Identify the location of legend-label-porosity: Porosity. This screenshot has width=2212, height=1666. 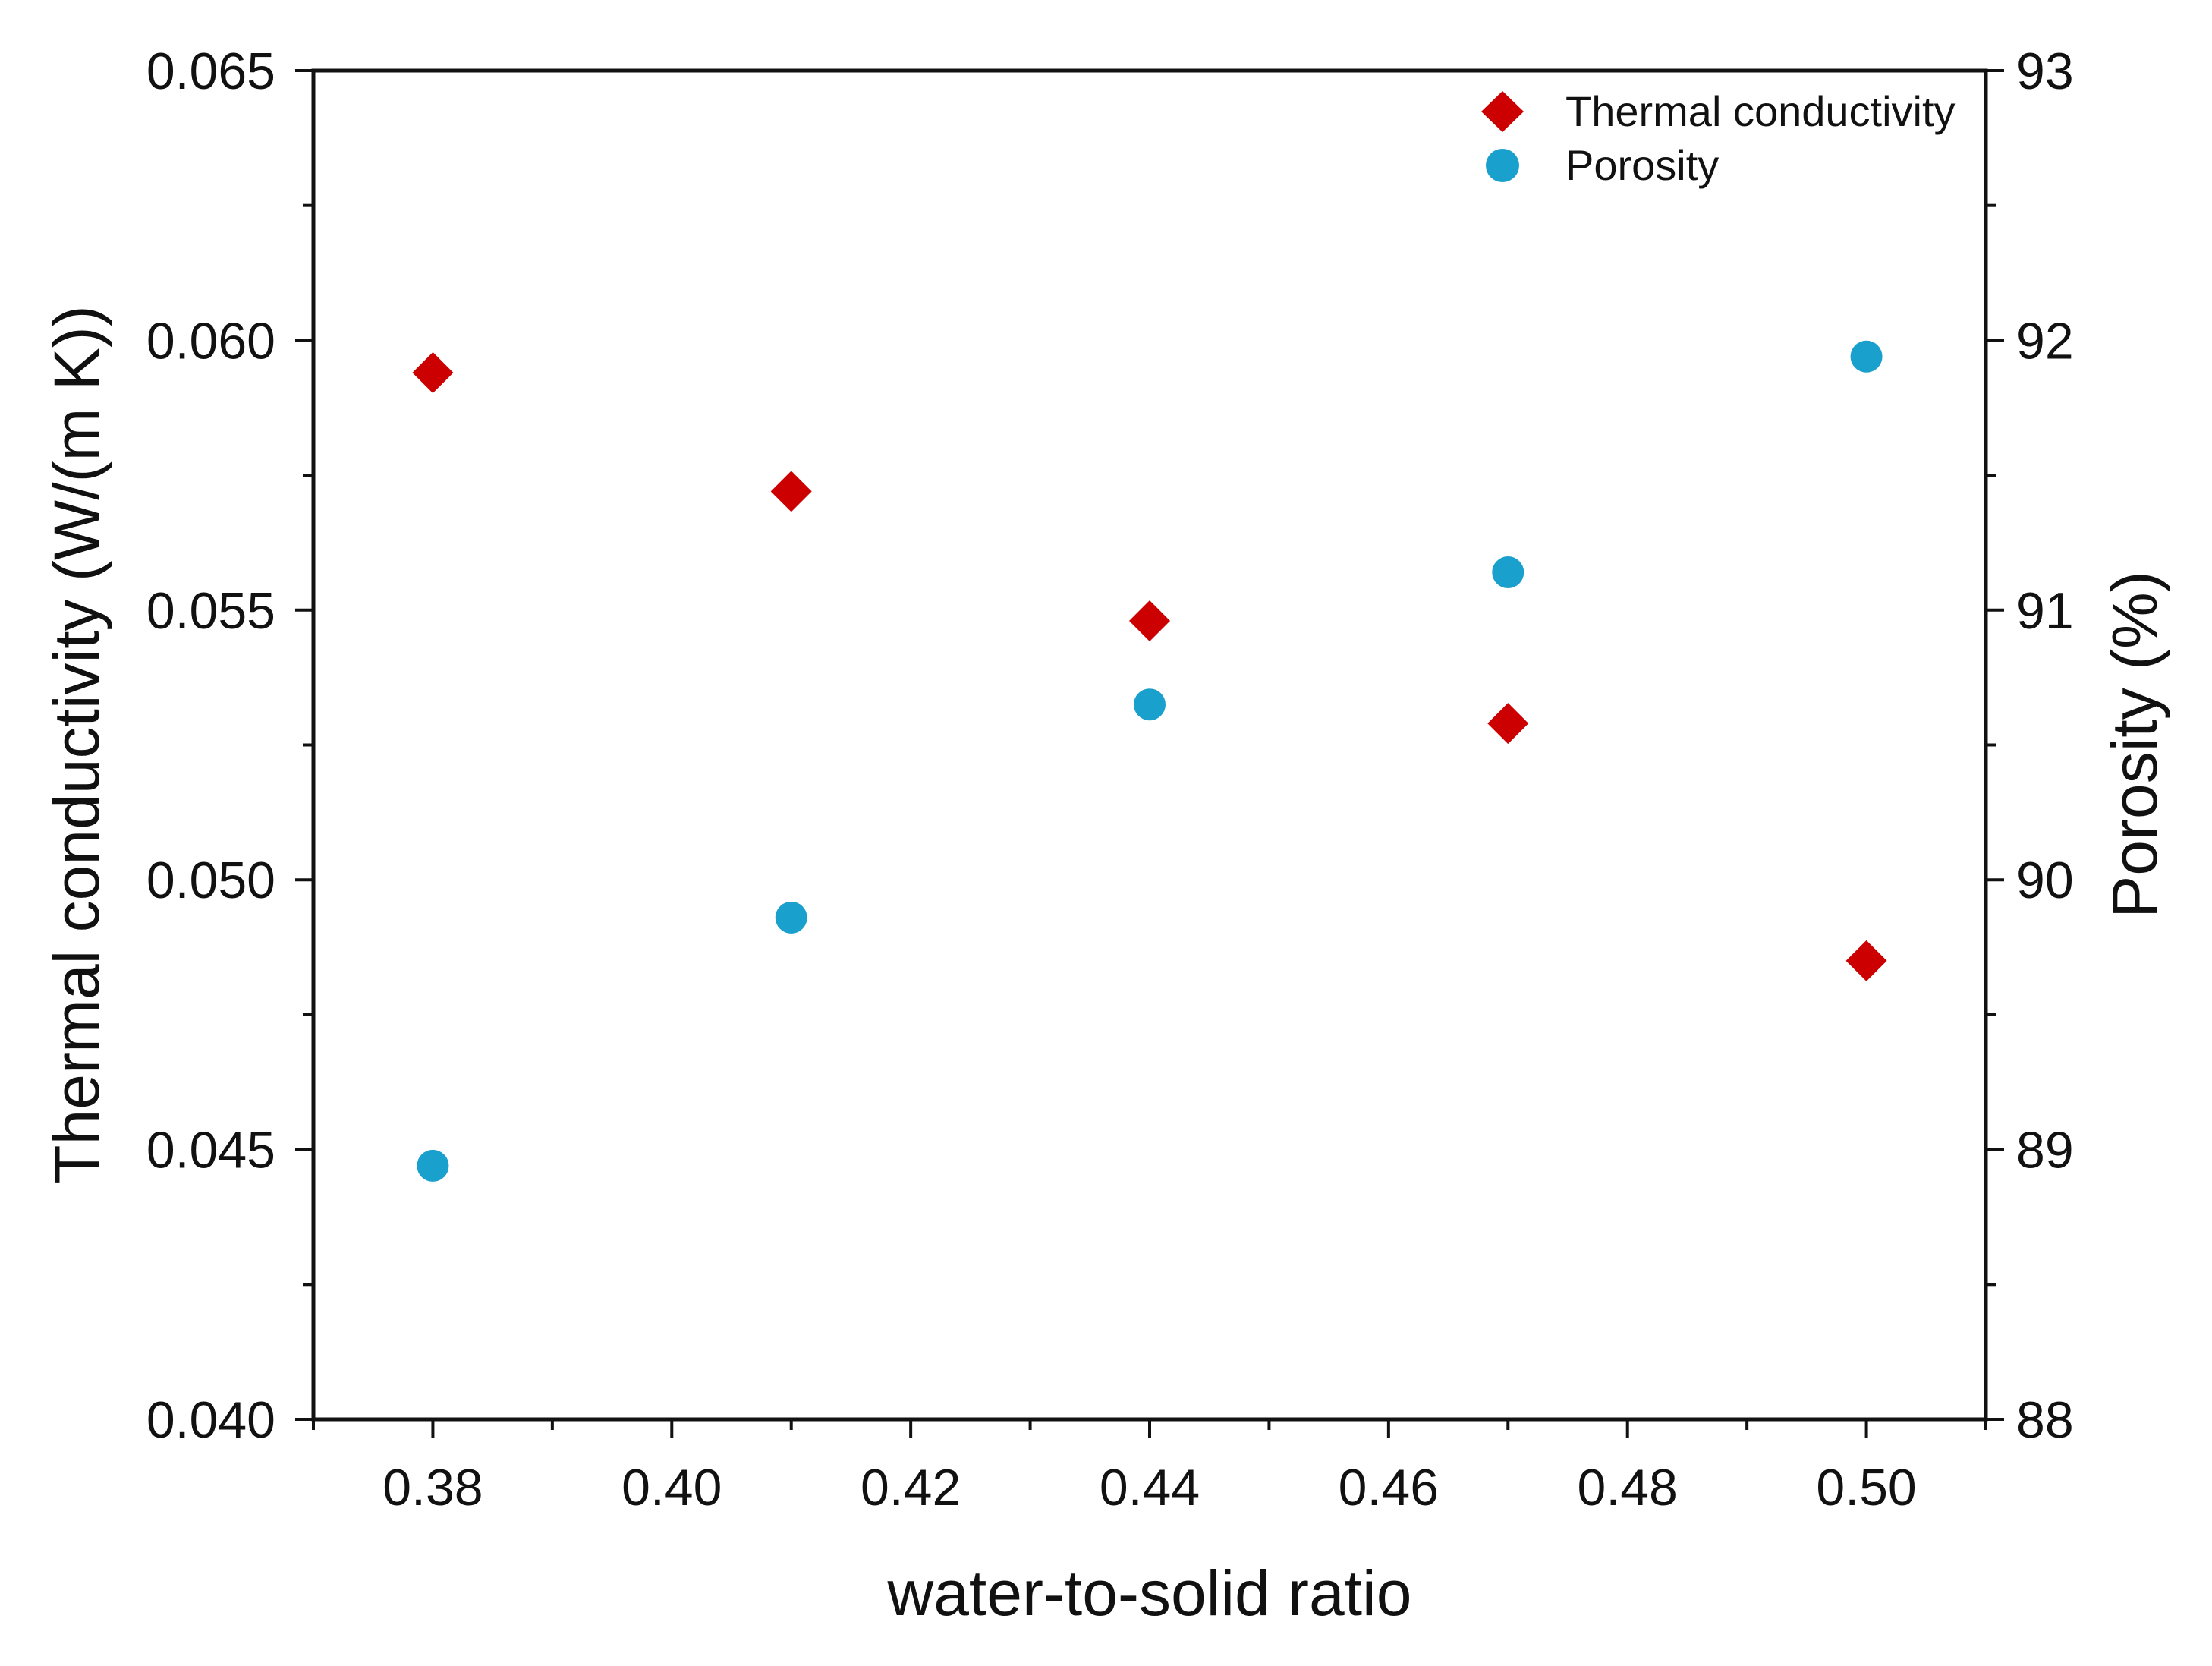
(1642, 165).